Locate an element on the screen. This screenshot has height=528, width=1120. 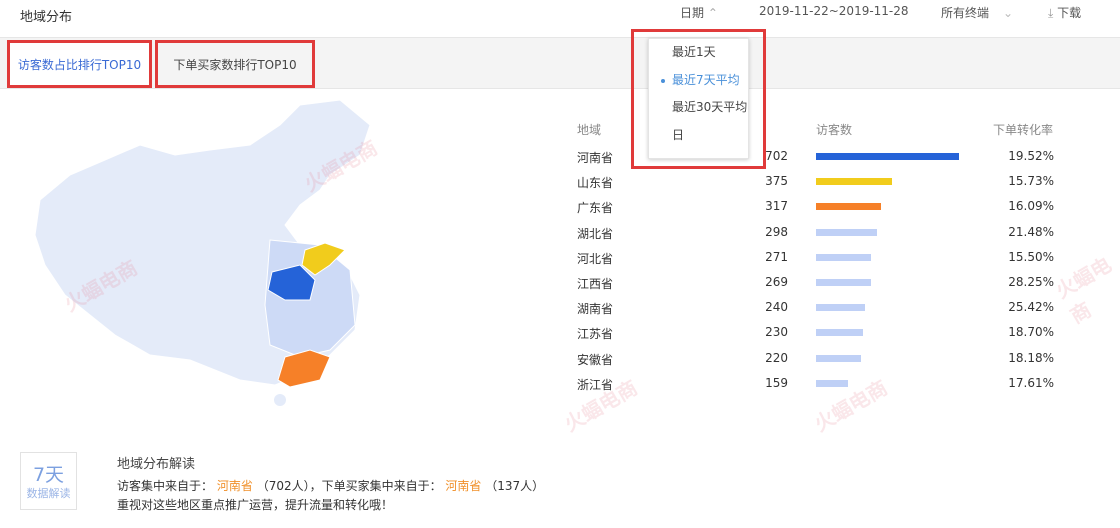
page-title: 地域分布 is located at coordinates (46, 17).